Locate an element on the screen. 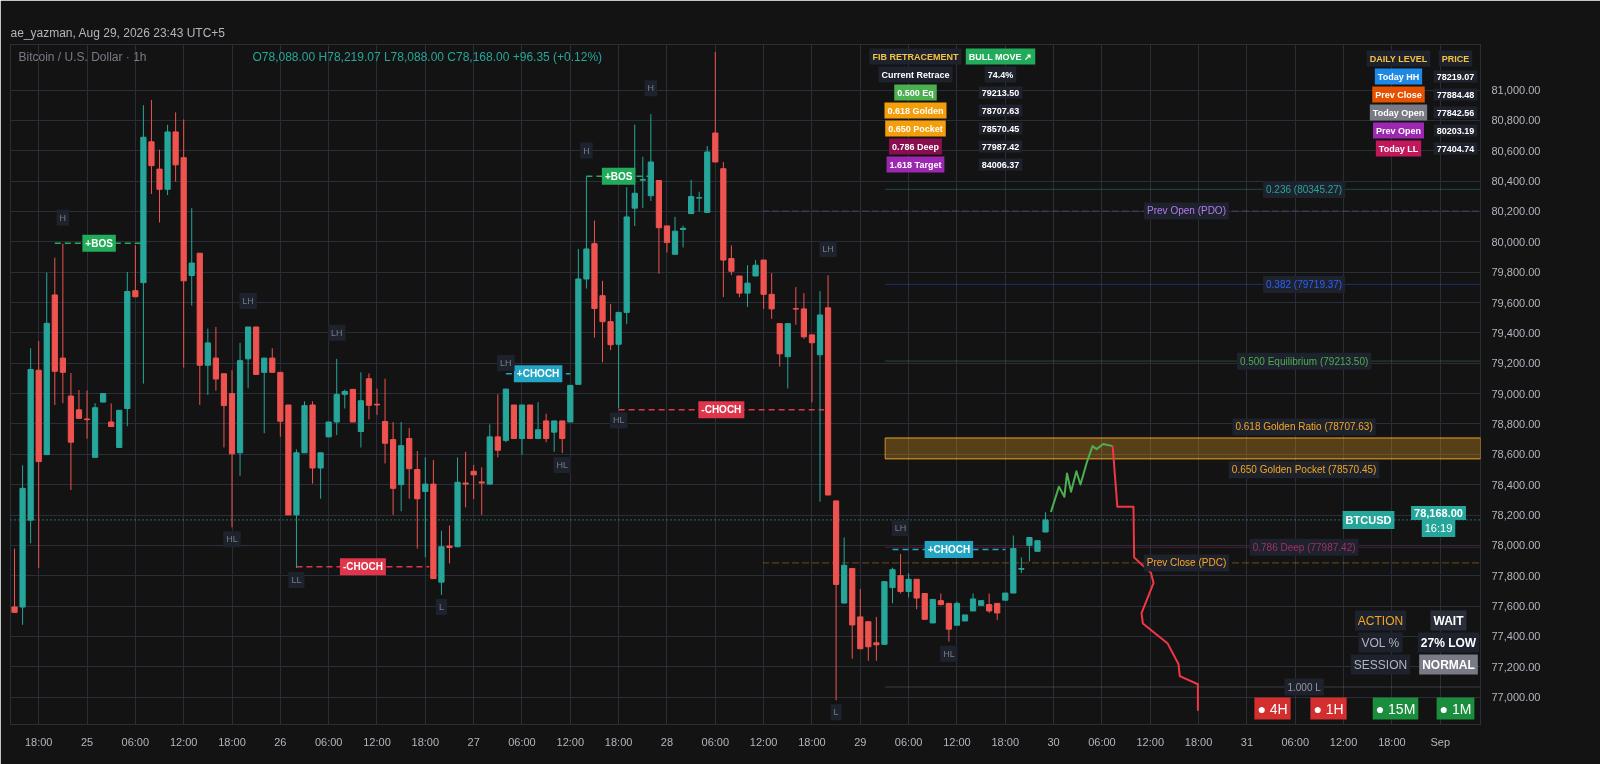  x-tick-label: 28 is located at coordinates (667, 741).